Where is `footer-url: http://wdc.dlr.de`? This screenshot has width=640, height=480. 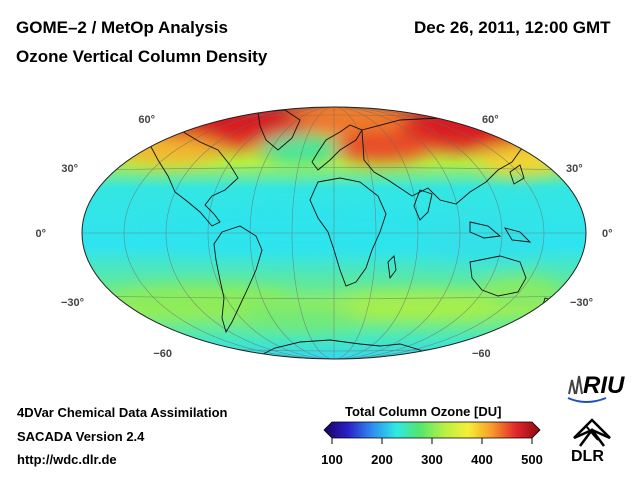
footer-url: http://wdc.dlr.de is located at coordinates (67, 459).